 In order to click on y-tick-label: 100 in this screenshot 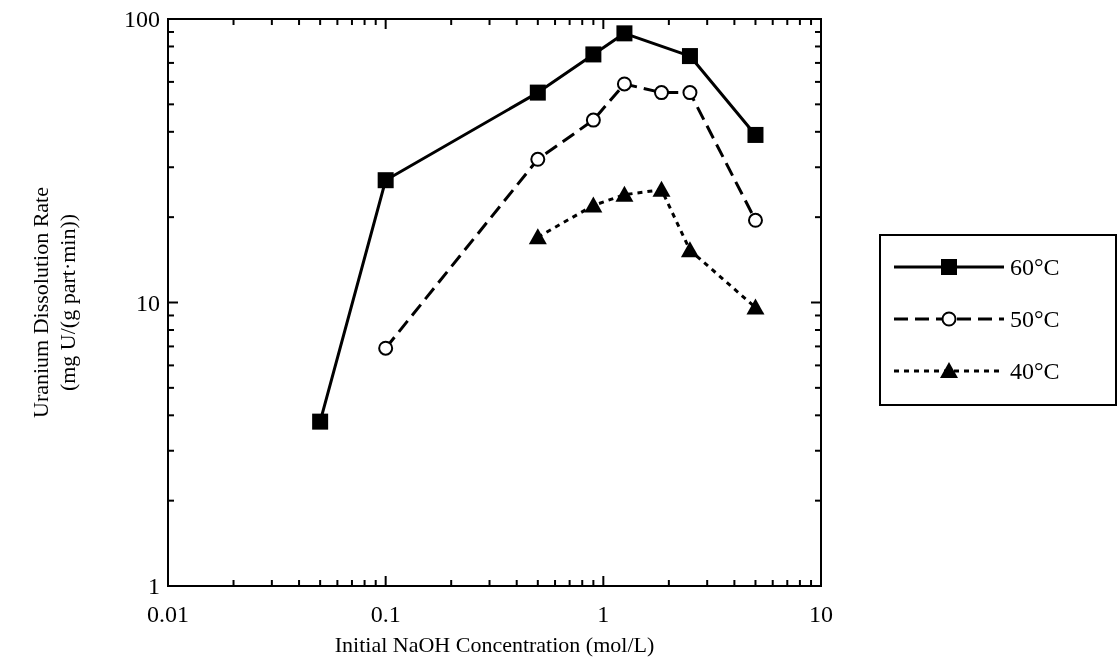, I will do `click(142, 19)`.